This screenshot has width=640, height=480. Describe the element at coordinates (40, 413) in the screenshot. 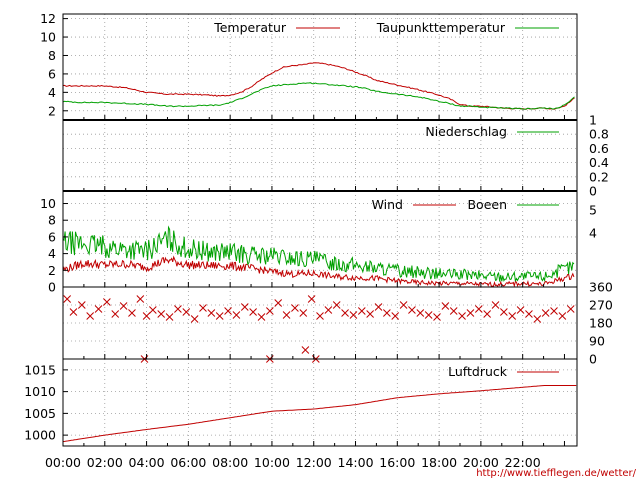

I see `y-tick-label: 1005` at that location.